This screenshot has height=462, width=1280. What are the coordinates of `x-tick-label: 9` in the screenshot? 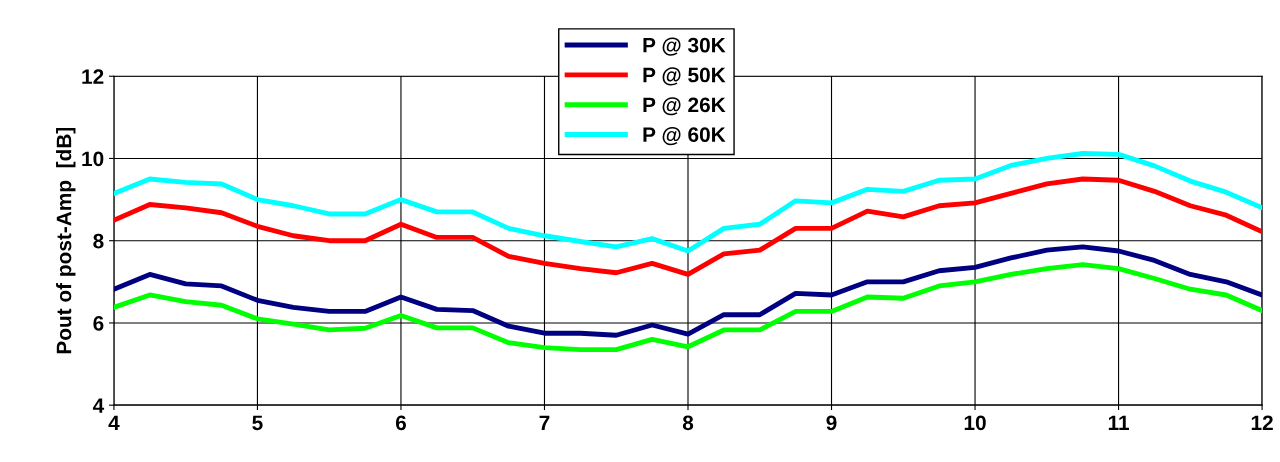 It's located at (831, 423).